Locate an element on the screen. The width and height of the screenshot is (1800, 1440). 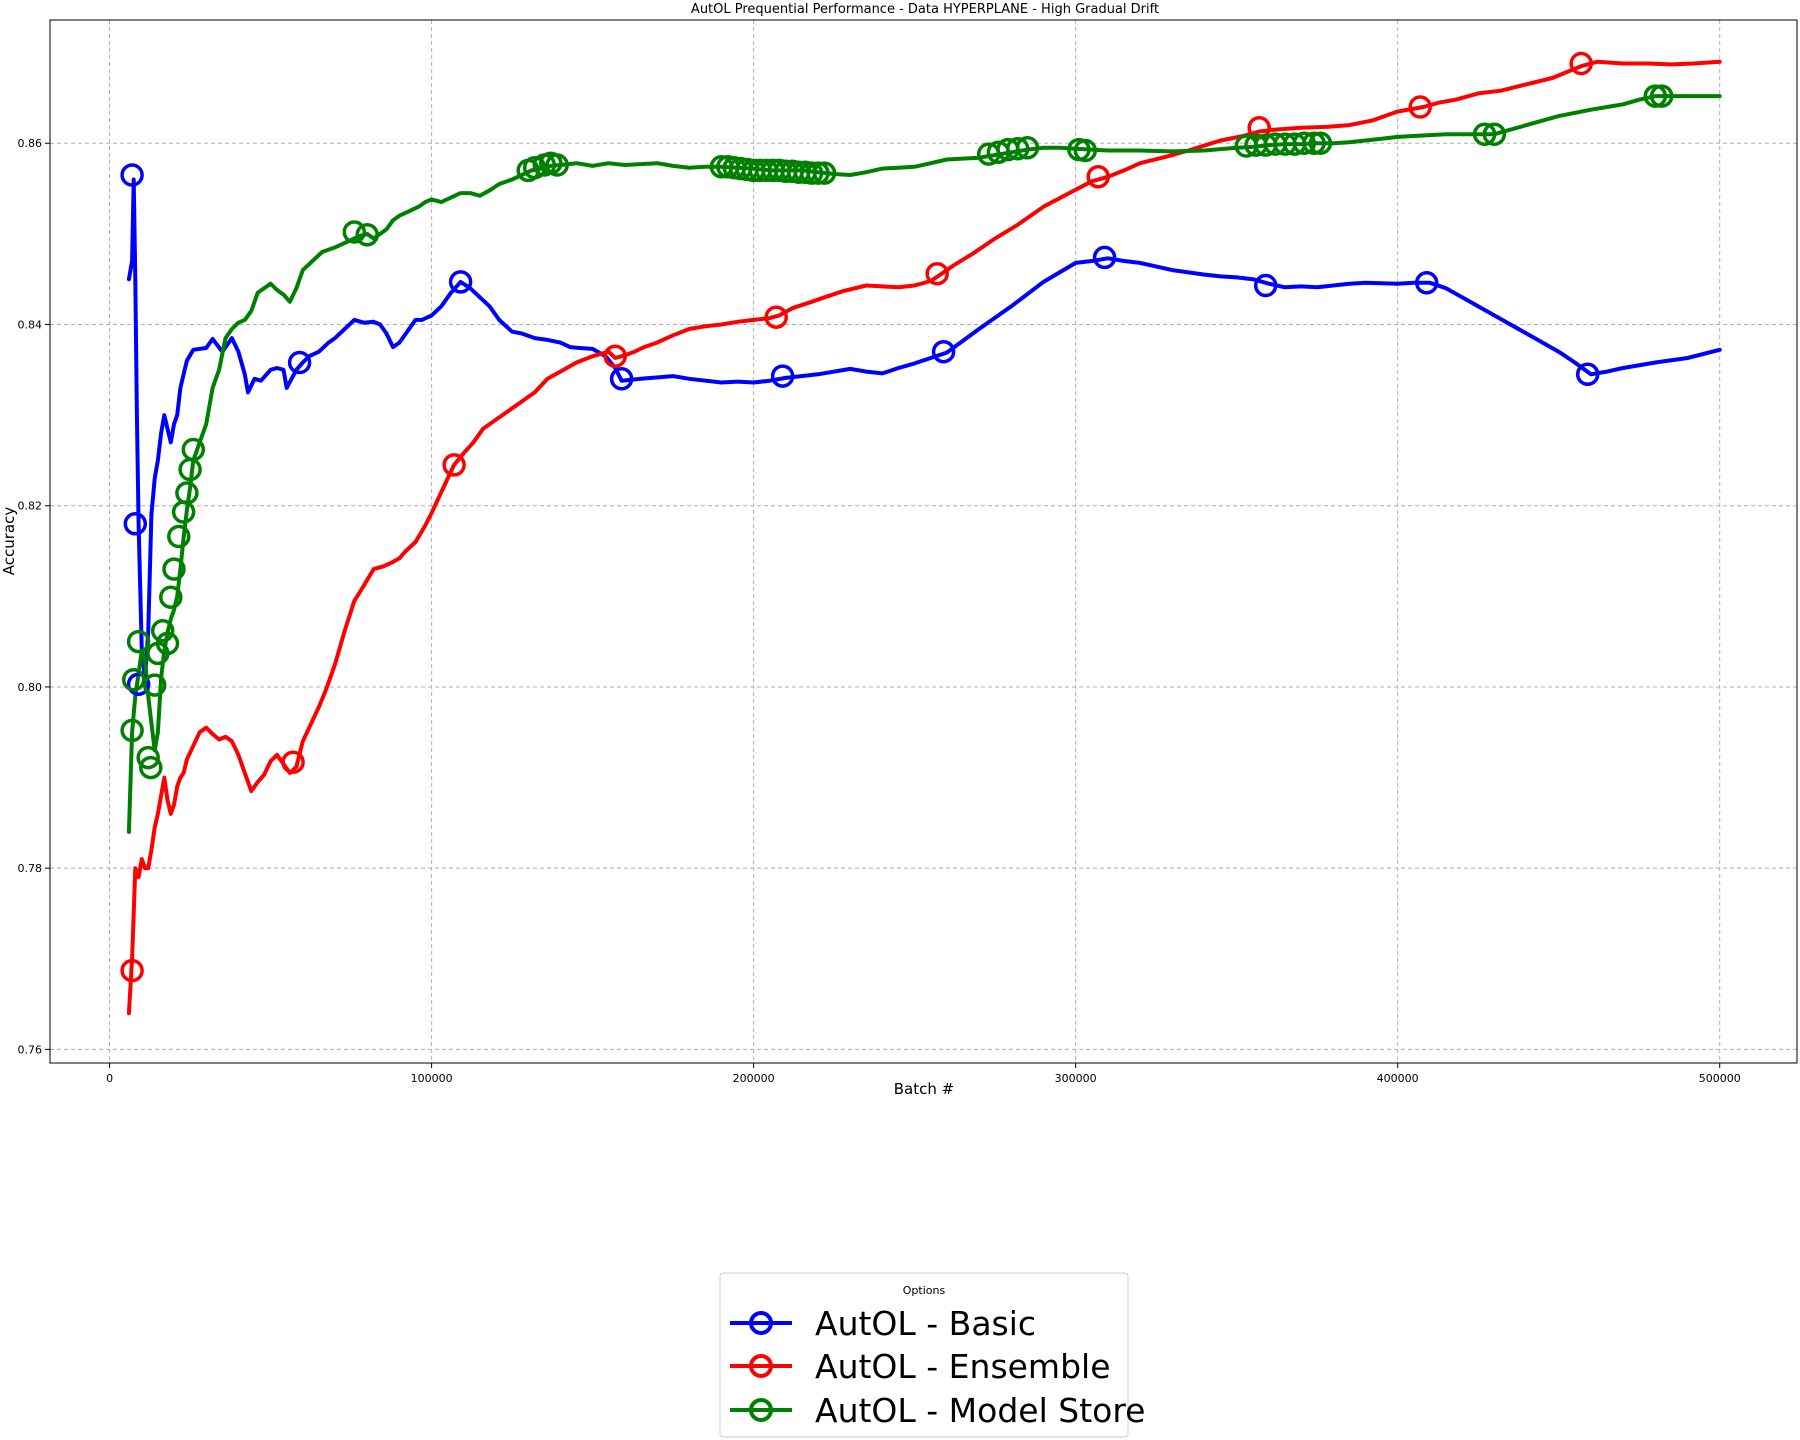
legend-marker-basic is located at coordinates (761, 1323).